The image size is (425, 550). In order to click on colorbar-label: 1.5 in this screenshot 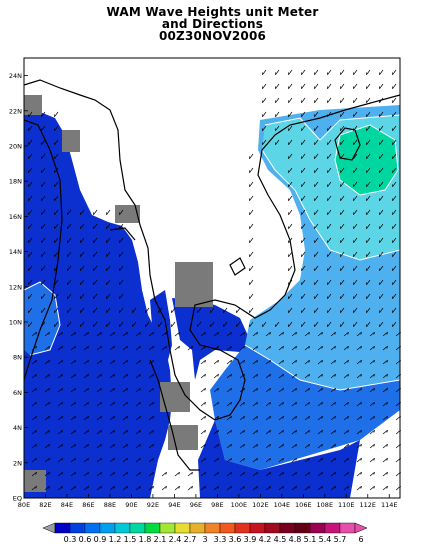, I will do `click(130, 539)`.